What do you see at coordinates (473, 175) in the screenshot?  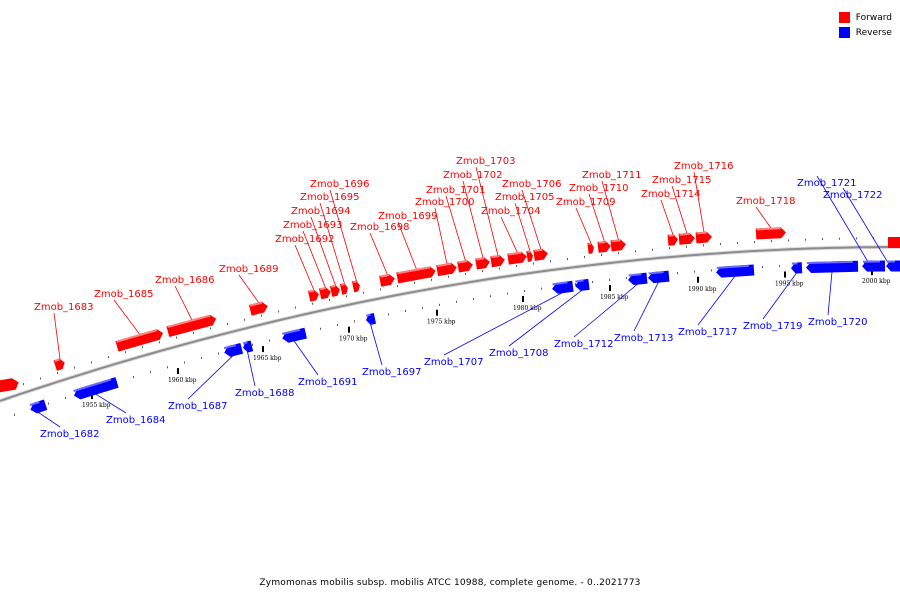 I see `gene-label-zmob_1702: Zmob_1702` at bounding box center [473, 175].